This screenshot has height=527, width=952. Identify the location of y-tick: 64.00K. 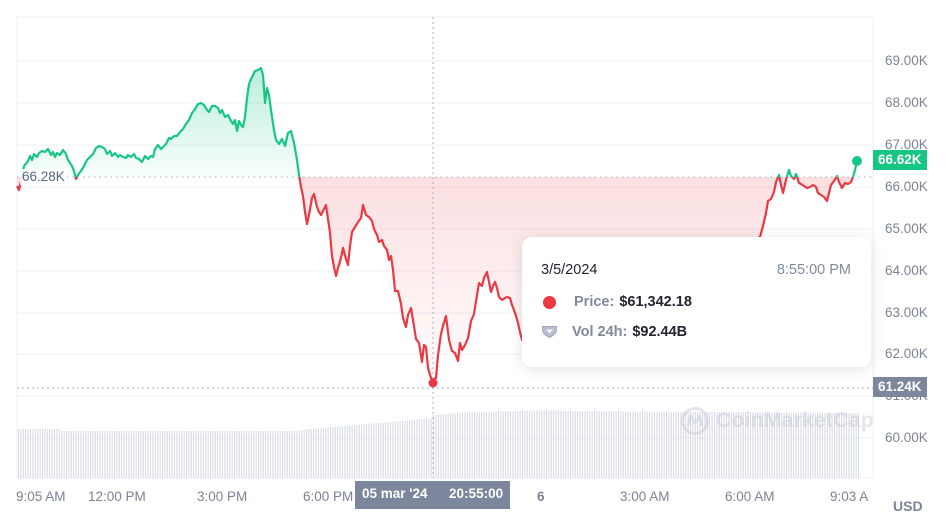
(906, 270).